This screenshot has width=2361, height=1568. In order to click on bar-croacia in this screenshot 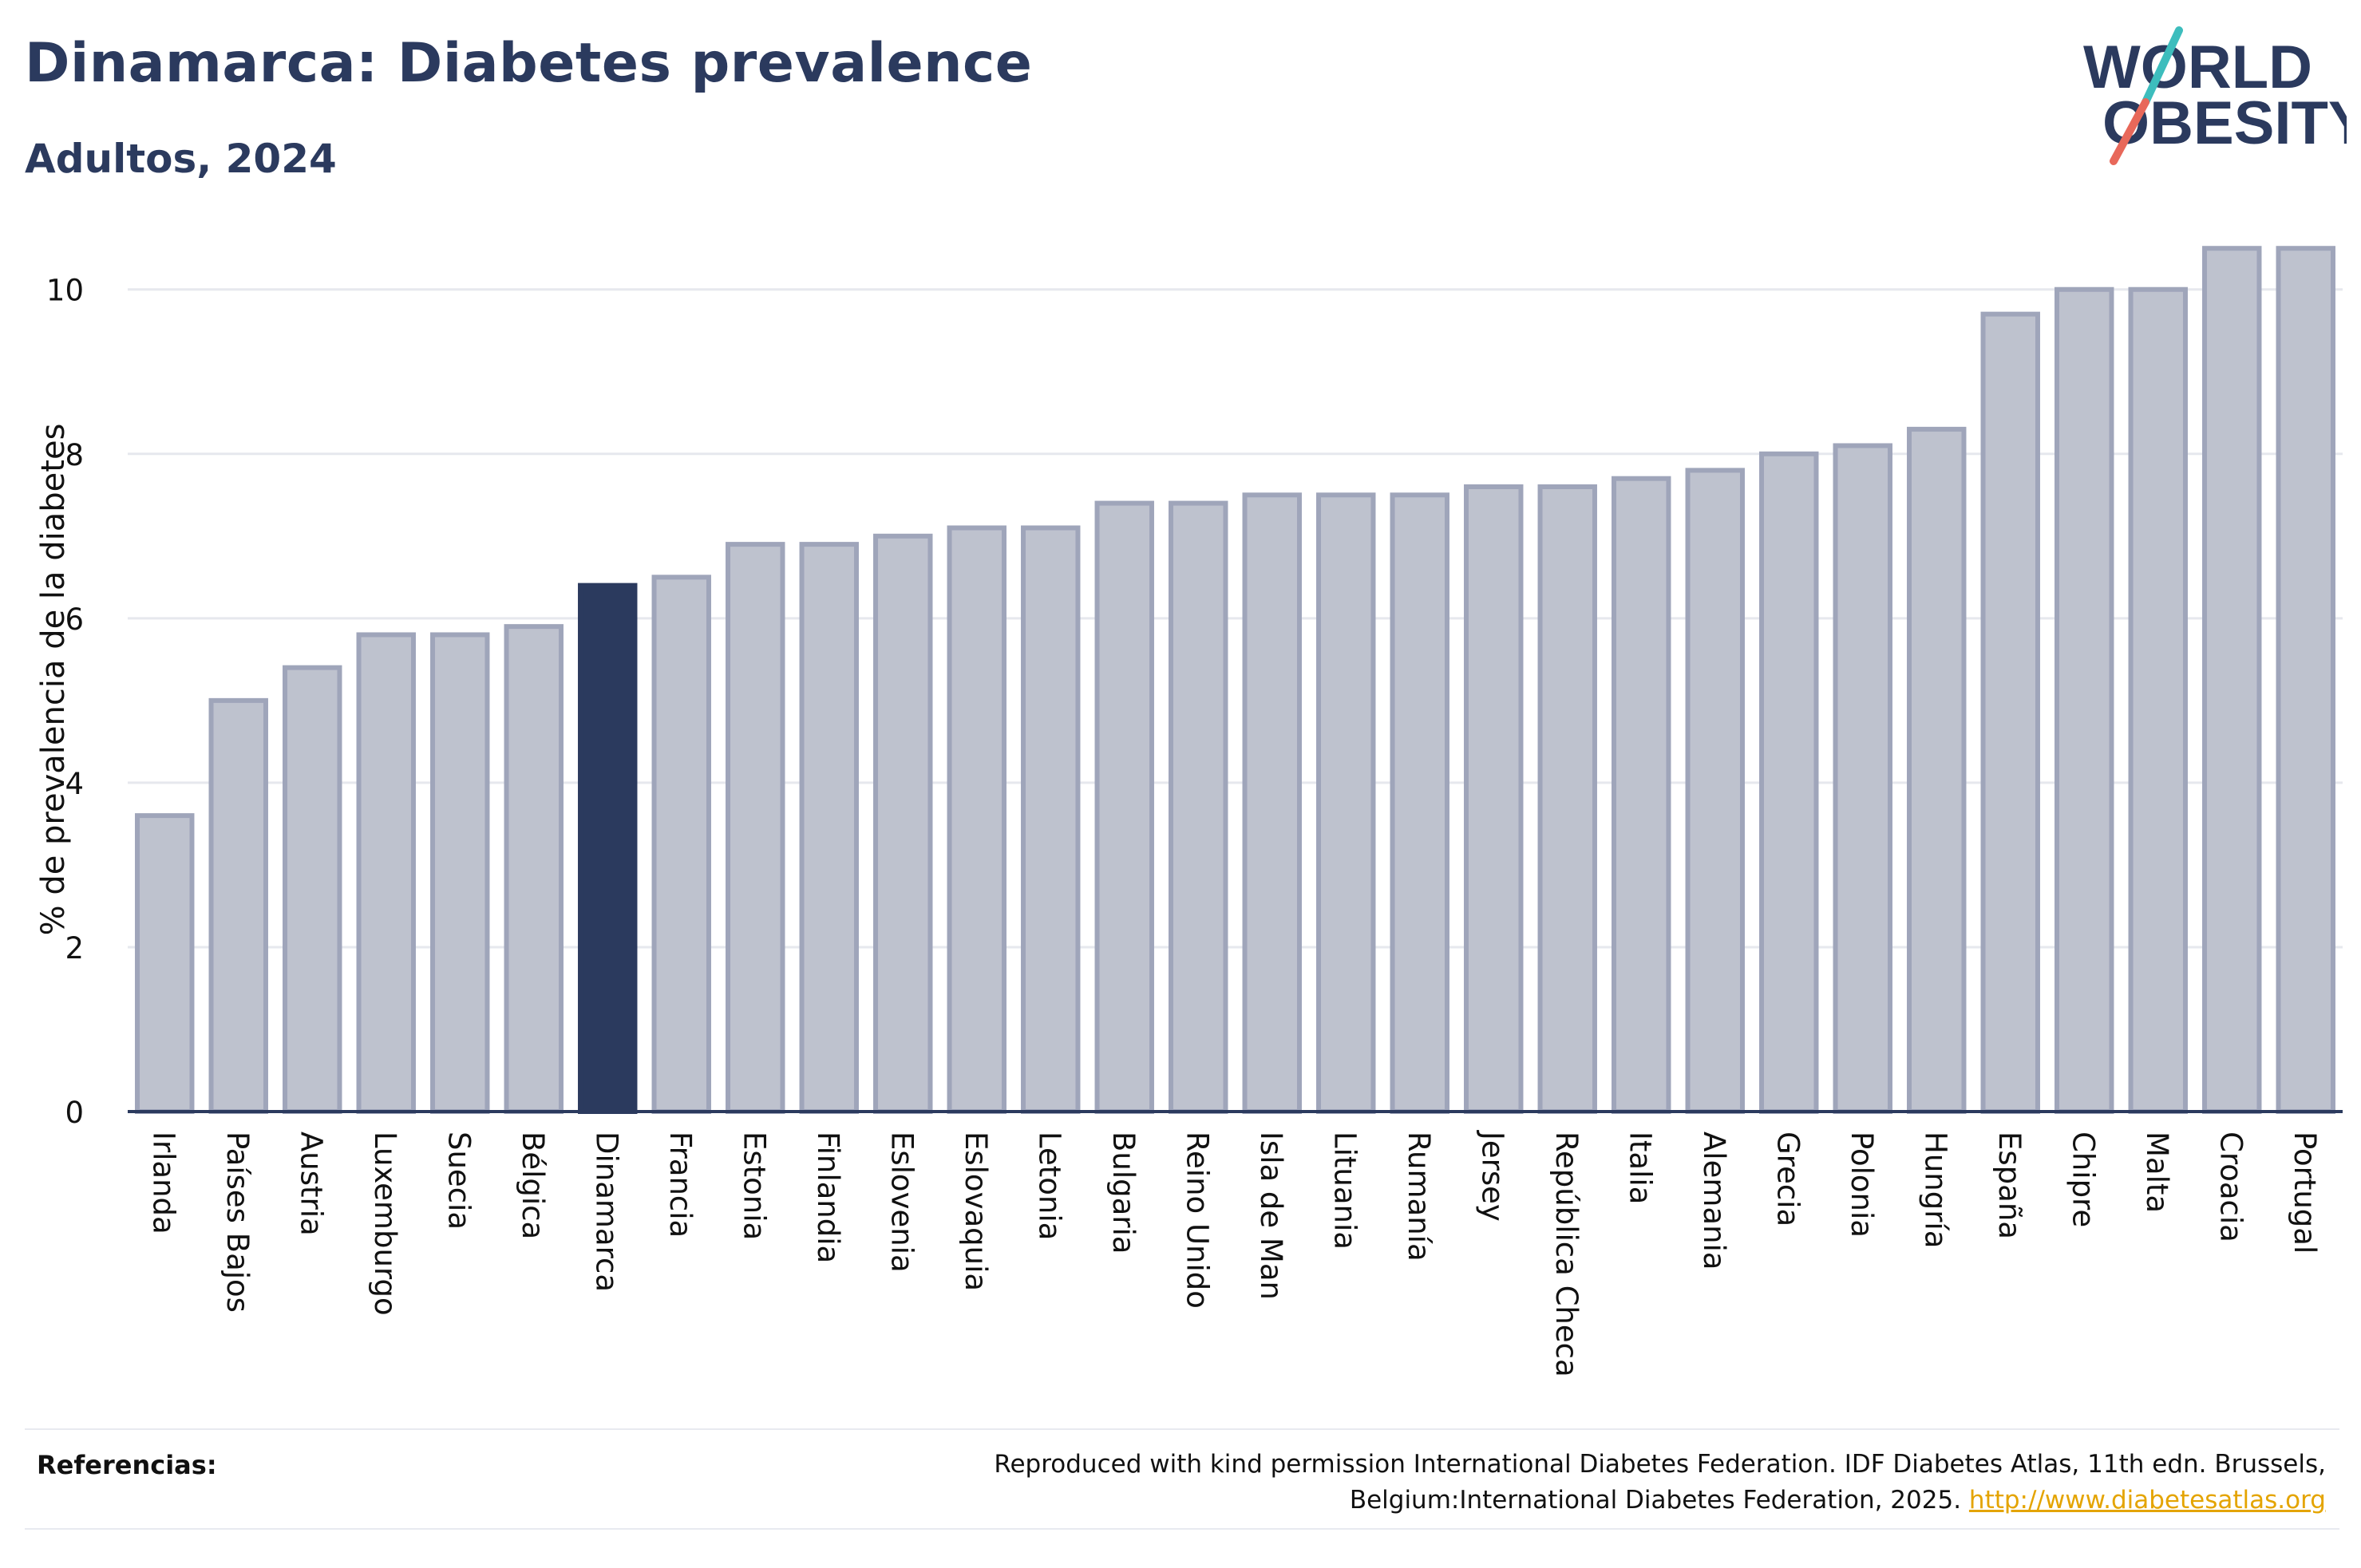, I will do `click(2232, 680)`.